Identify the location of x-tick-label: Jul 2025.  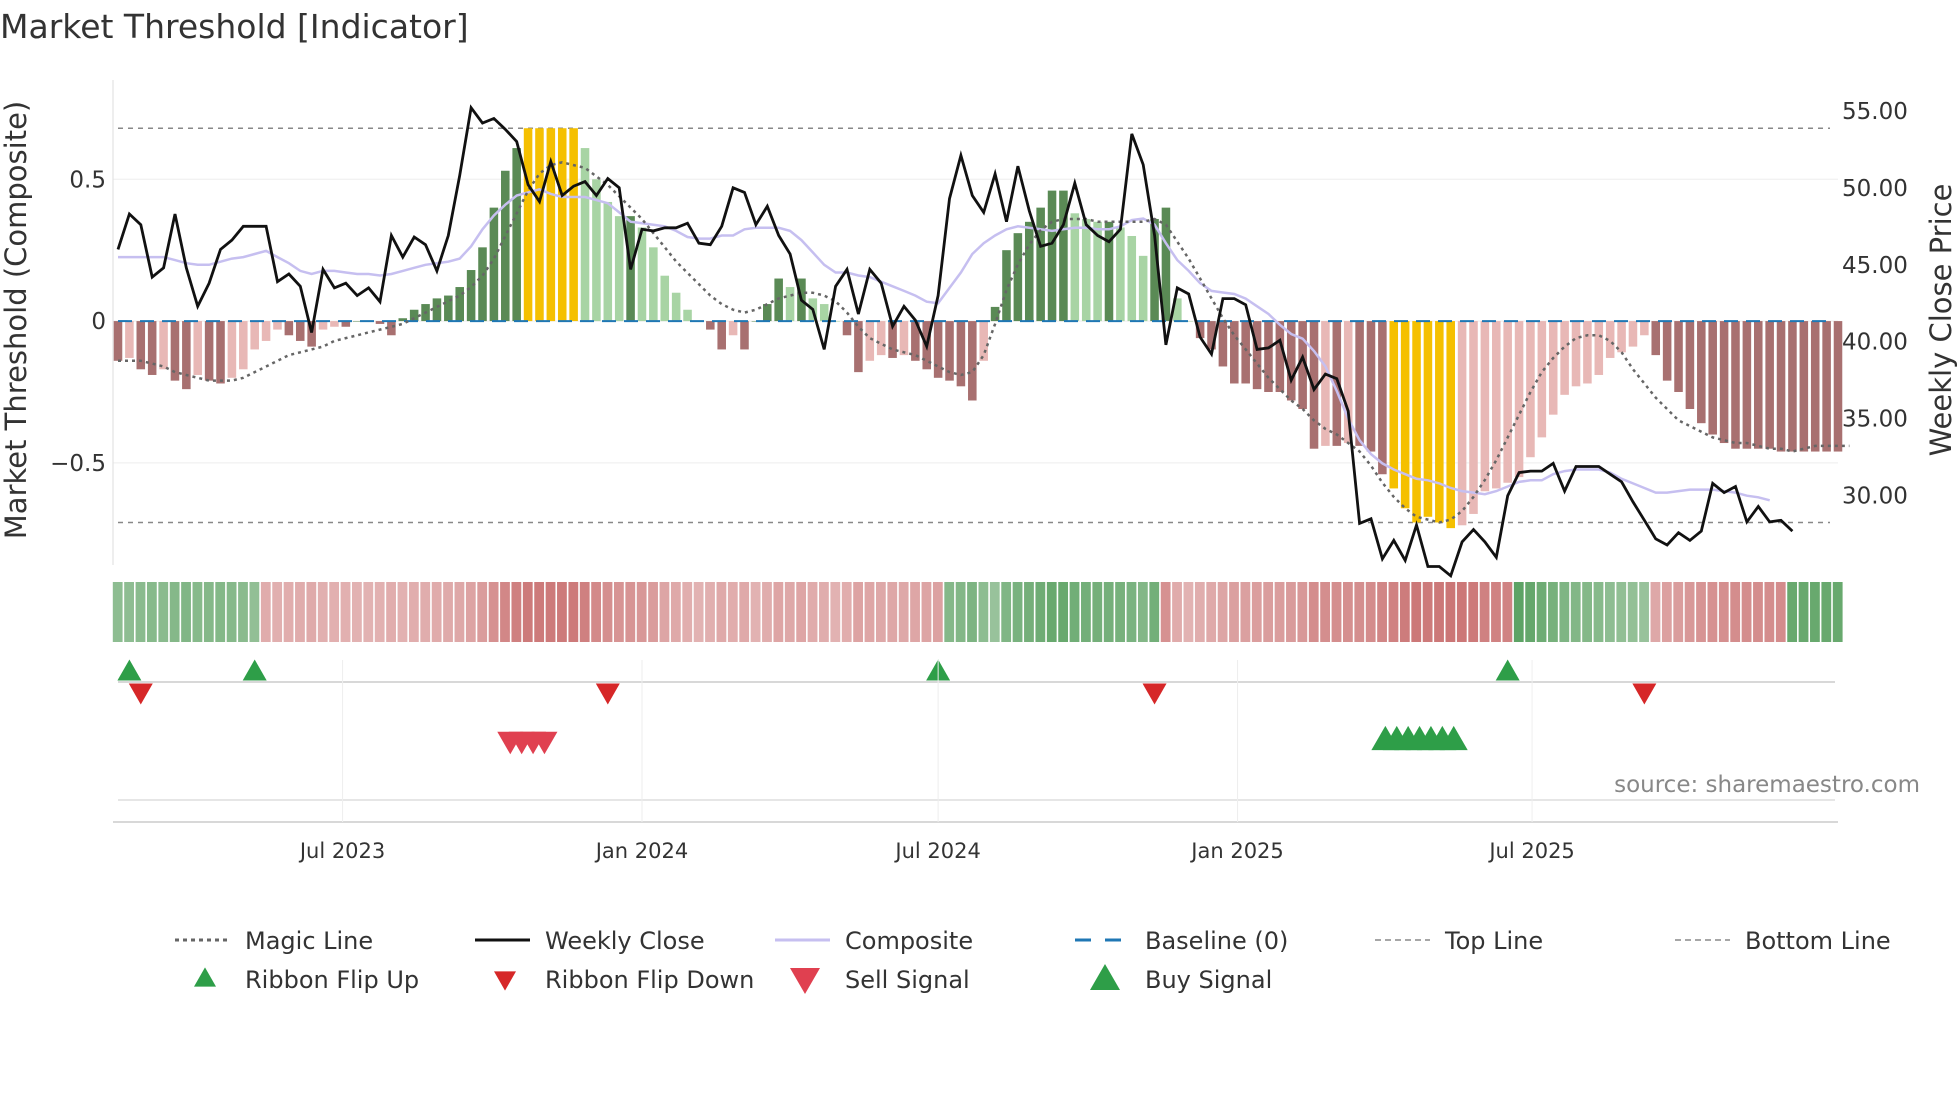
(1530, 851).